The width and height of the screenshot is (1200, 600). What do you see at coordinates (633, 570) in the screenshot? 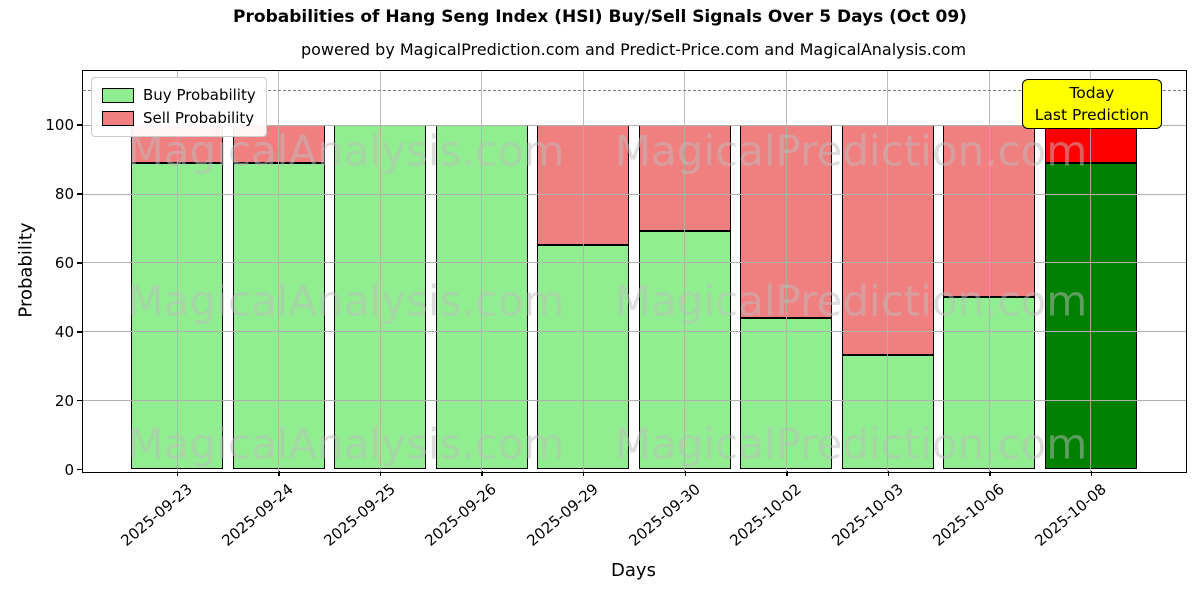
I see `x-axis-label: Days` at bounding box center [633, 570].